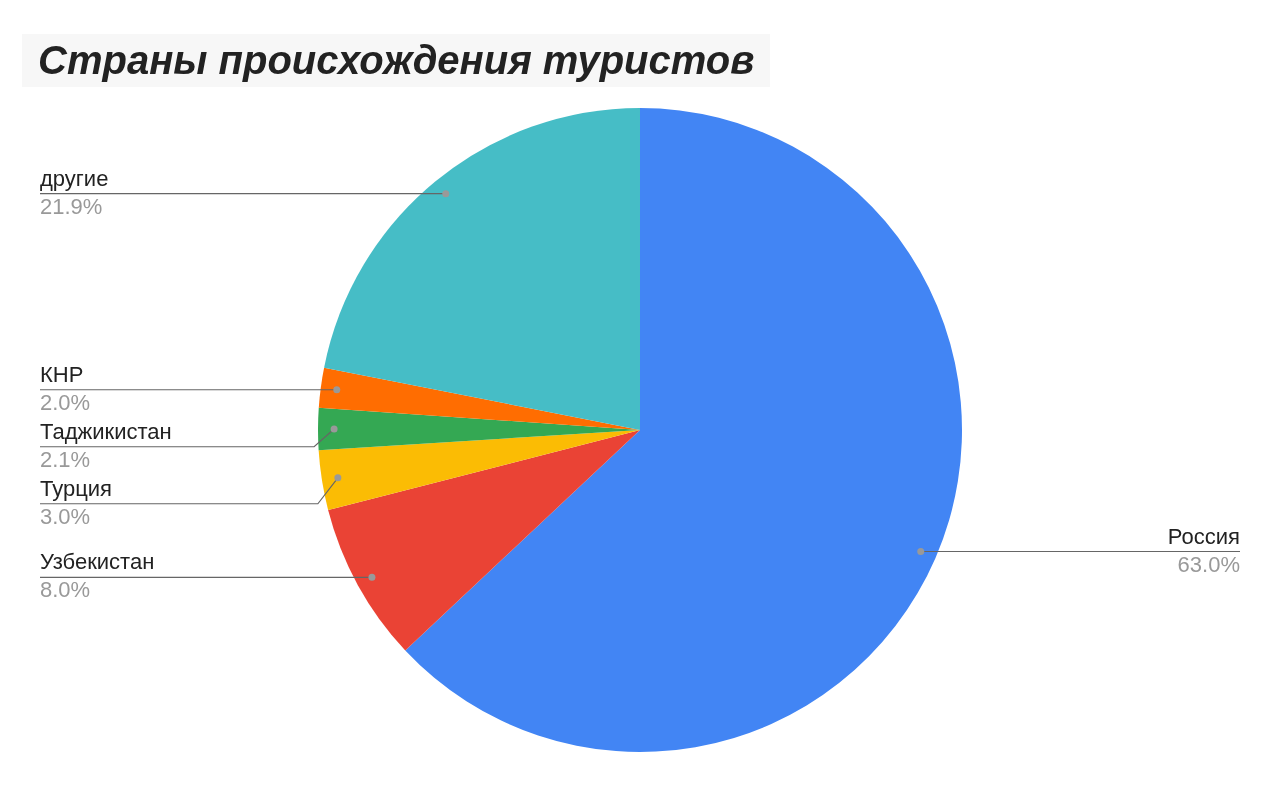 The image size is (1280, 791). What do you see at coordinates (74, 178) in the screenshot?
I see `slice-label: другие` at bounding box center [74, 178].